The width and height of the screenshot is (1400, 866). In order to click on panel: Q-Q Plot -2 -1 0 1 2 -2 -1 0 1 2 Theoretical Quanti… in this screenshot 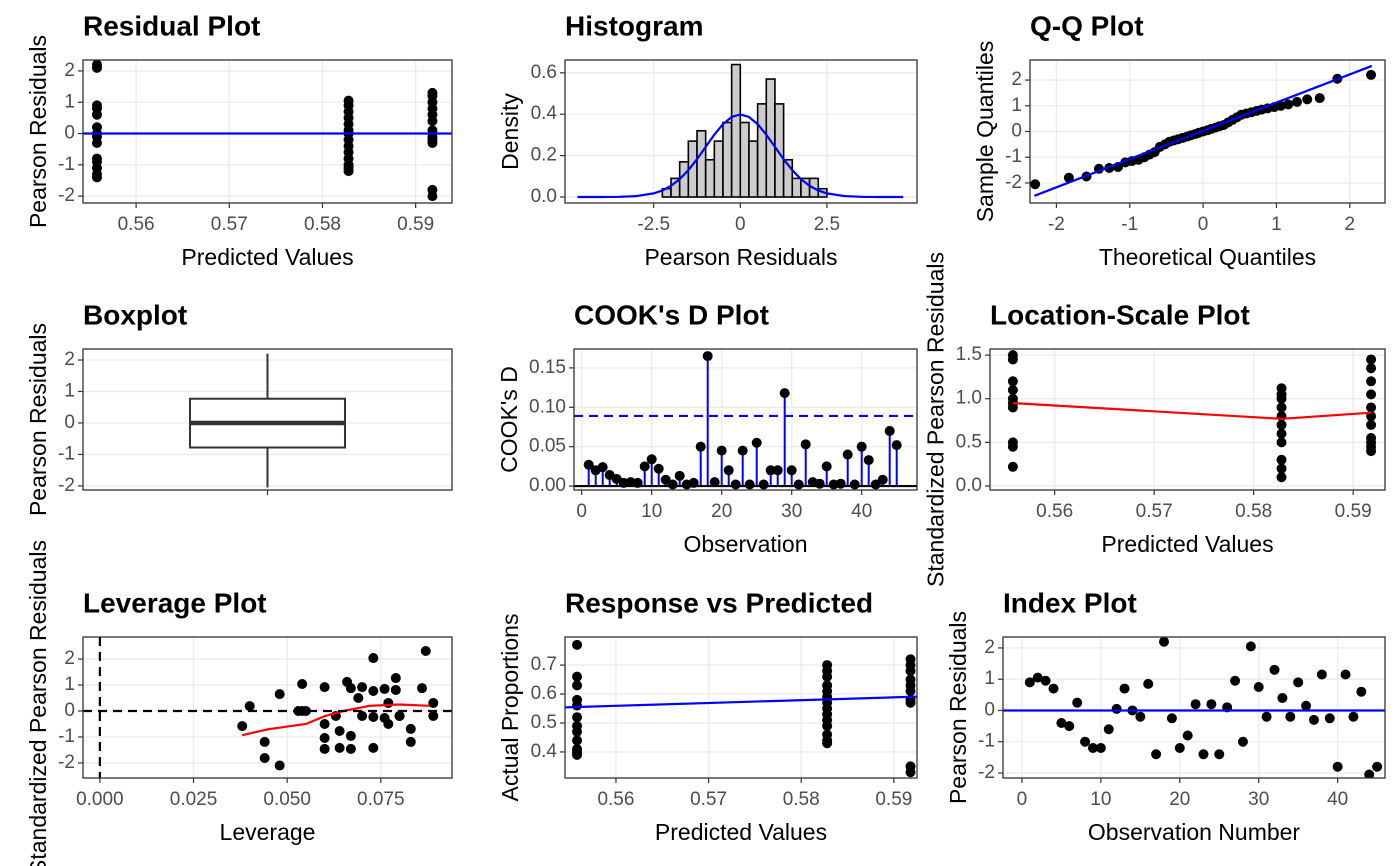, I will do `click(1179, 140)`.